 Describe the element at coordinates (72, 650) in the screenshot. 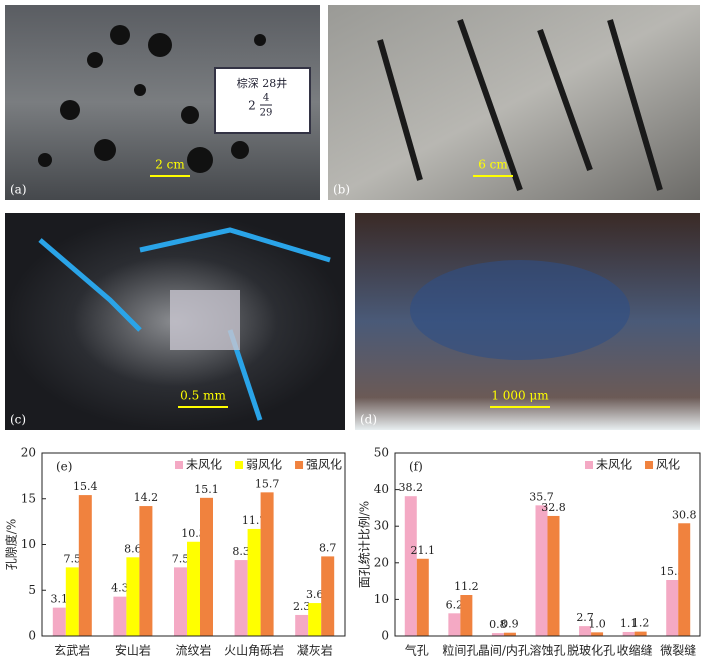

I see `x-tick-label: 玄武岩` at that location.